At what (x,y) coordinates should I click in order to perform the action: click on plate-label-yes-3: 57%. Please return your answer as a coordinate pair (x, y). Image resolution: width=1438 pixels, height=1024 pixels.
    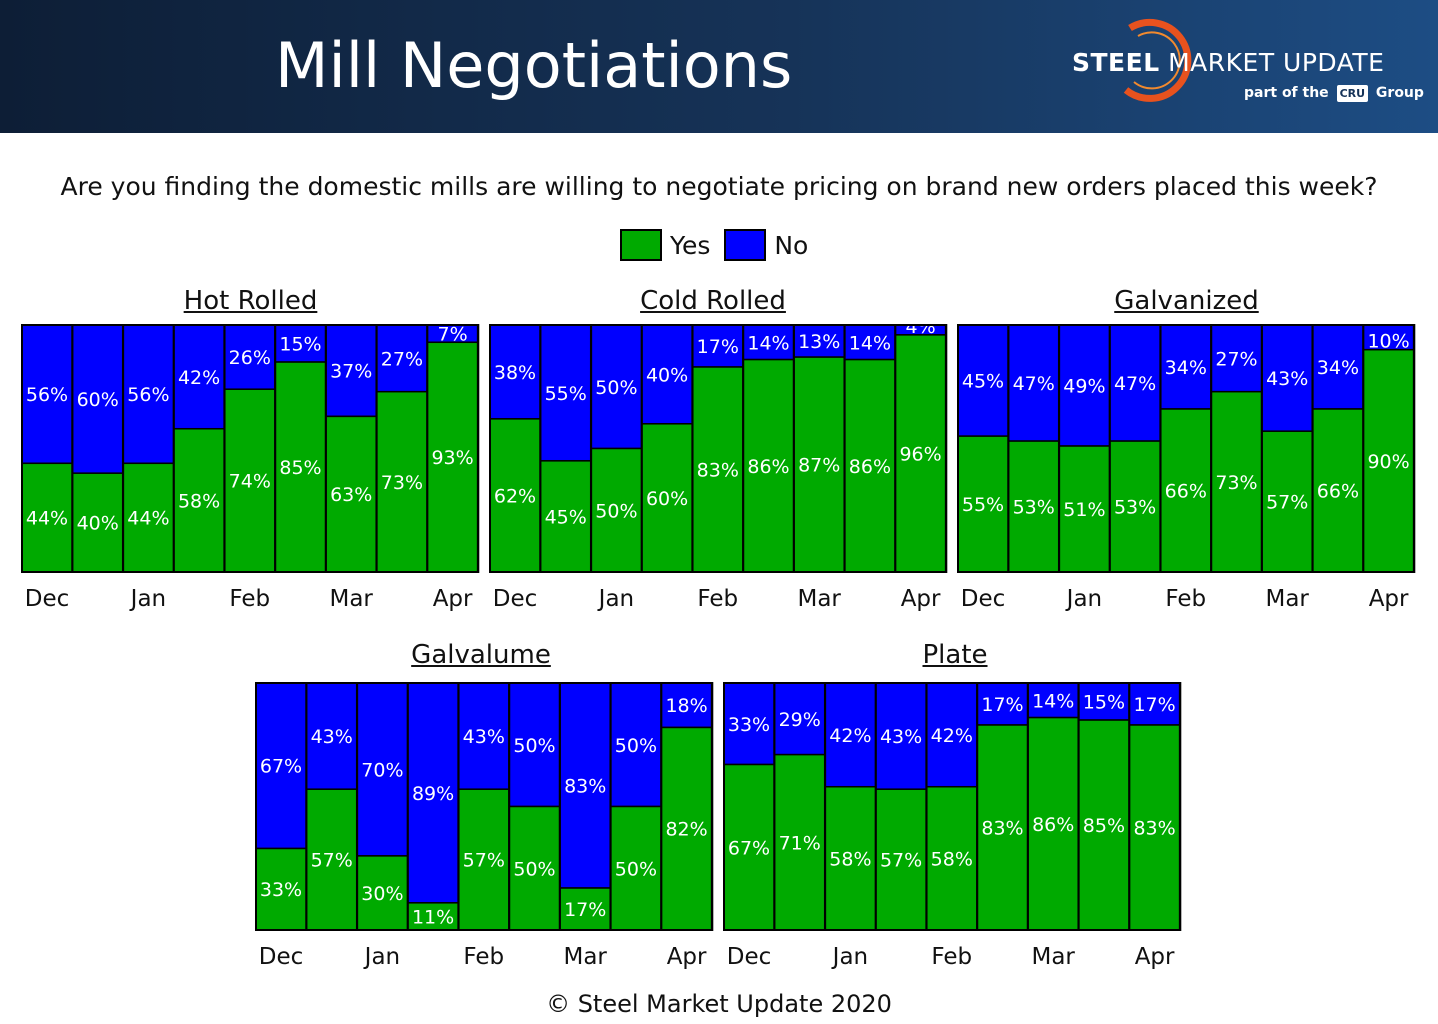
    Looking at the image, I should click on (901, 861).